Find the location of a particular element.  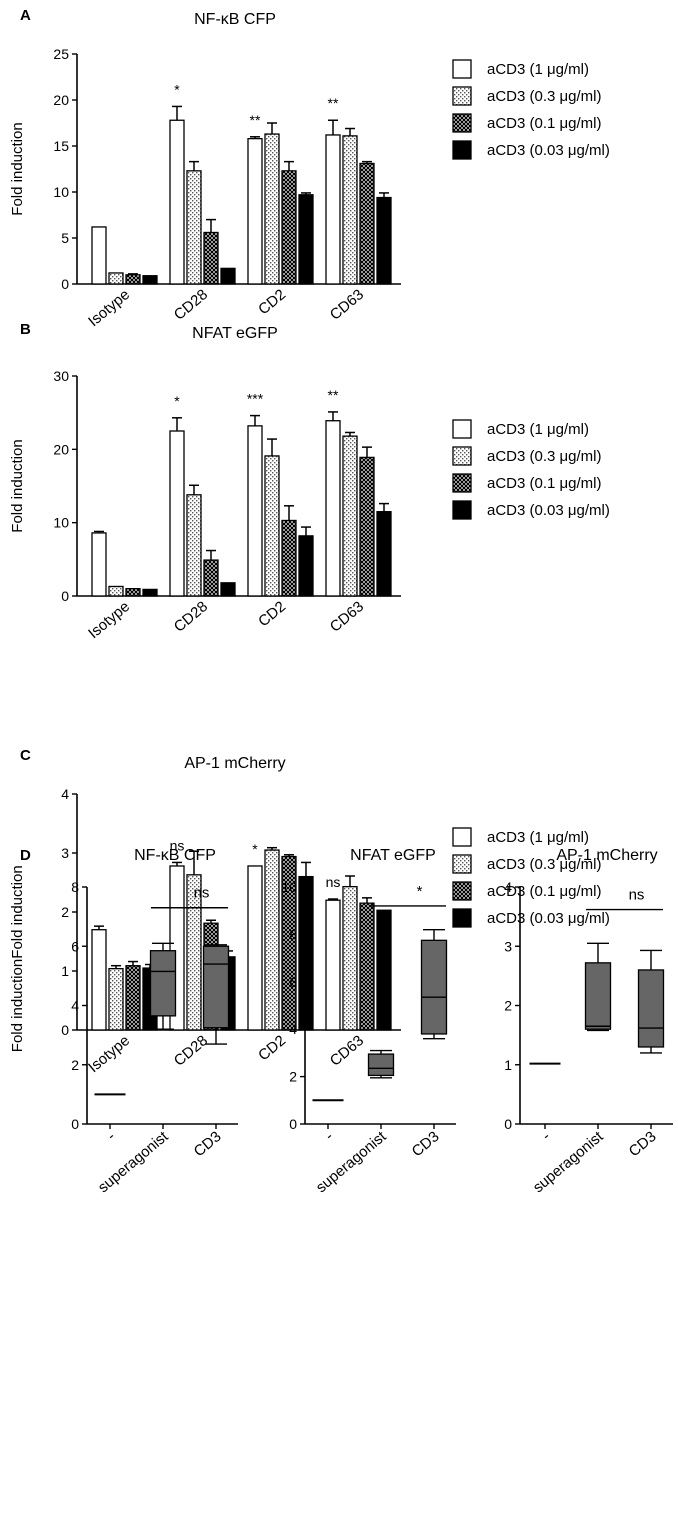

x-tick-label: Isotype is located at coordinates (109, 308).